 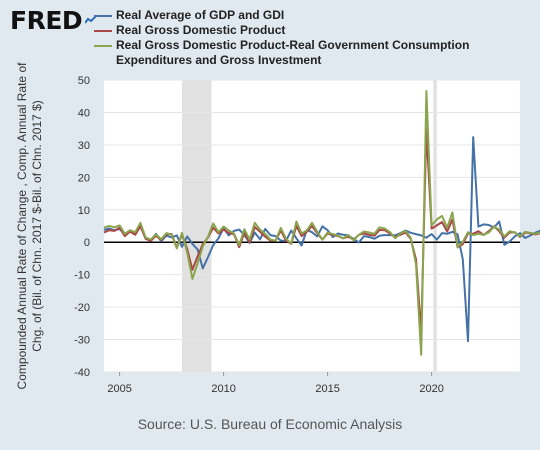 I want to click on legend-item-real-gdp: Real Gross Domestic Product, so click(x=312, y=30).